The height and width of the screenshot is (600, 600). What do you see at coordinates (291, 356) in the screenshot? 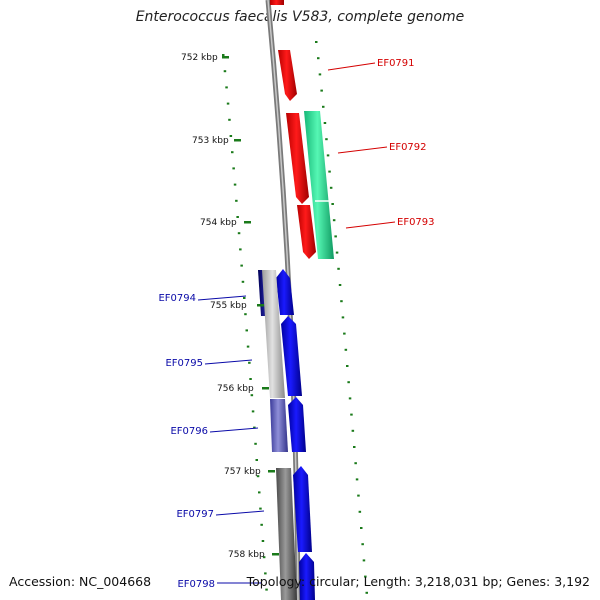
I see `gene-ef0795` at bounding box center [291, 356].